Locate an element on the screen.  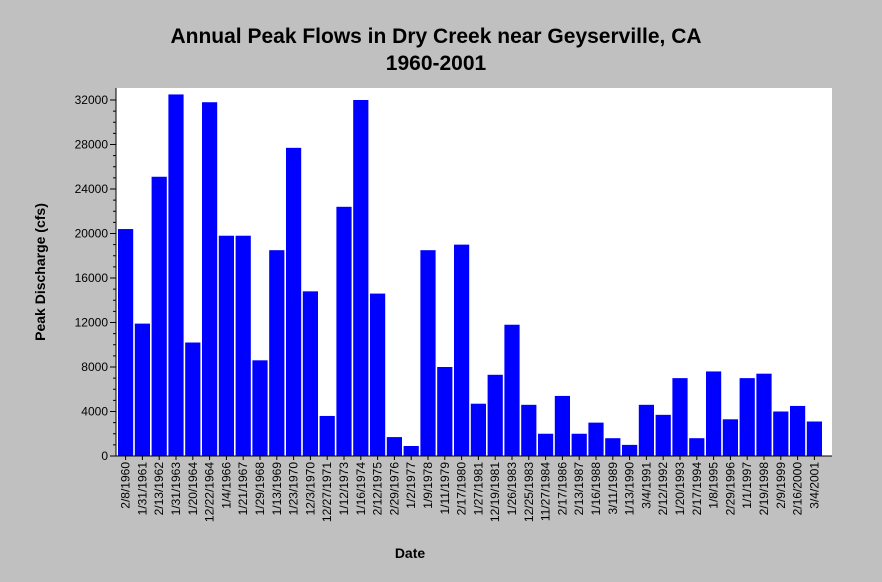
bar-1/11/1979 is located at coordinates (445, 411).